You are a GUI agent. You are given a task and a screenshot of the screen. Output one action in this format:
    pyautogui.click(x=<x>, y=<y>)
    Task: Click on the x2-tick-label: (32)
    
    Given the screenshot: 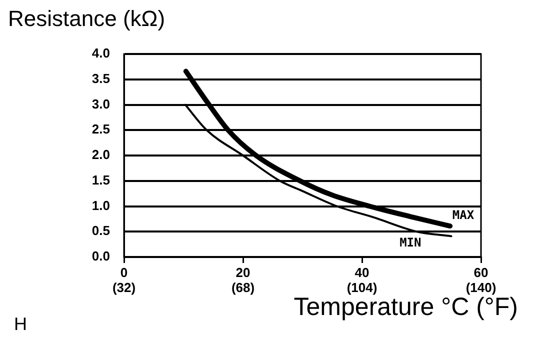 What is the action you would take?
    pyautogui.click(x=124, y=288)
    